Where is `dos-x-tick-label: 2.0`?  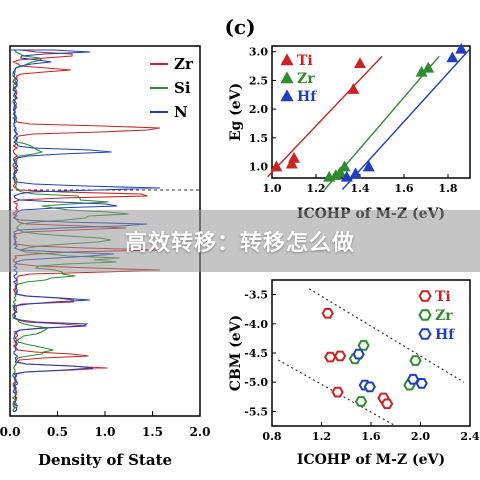 dos-x-tick-label: 2.0 is located at coordinates (200, 432).